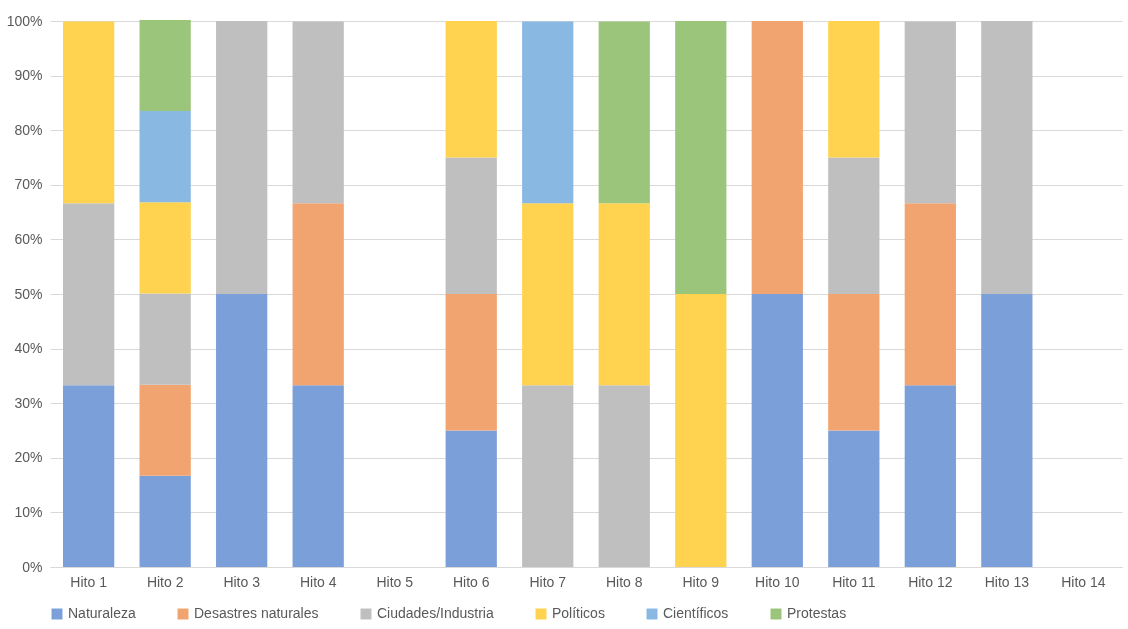  What do you see at coordinates (471, 581) in the screenshot?
I see `x-tick-label: Hito 6` at bounding box center [471, 581].